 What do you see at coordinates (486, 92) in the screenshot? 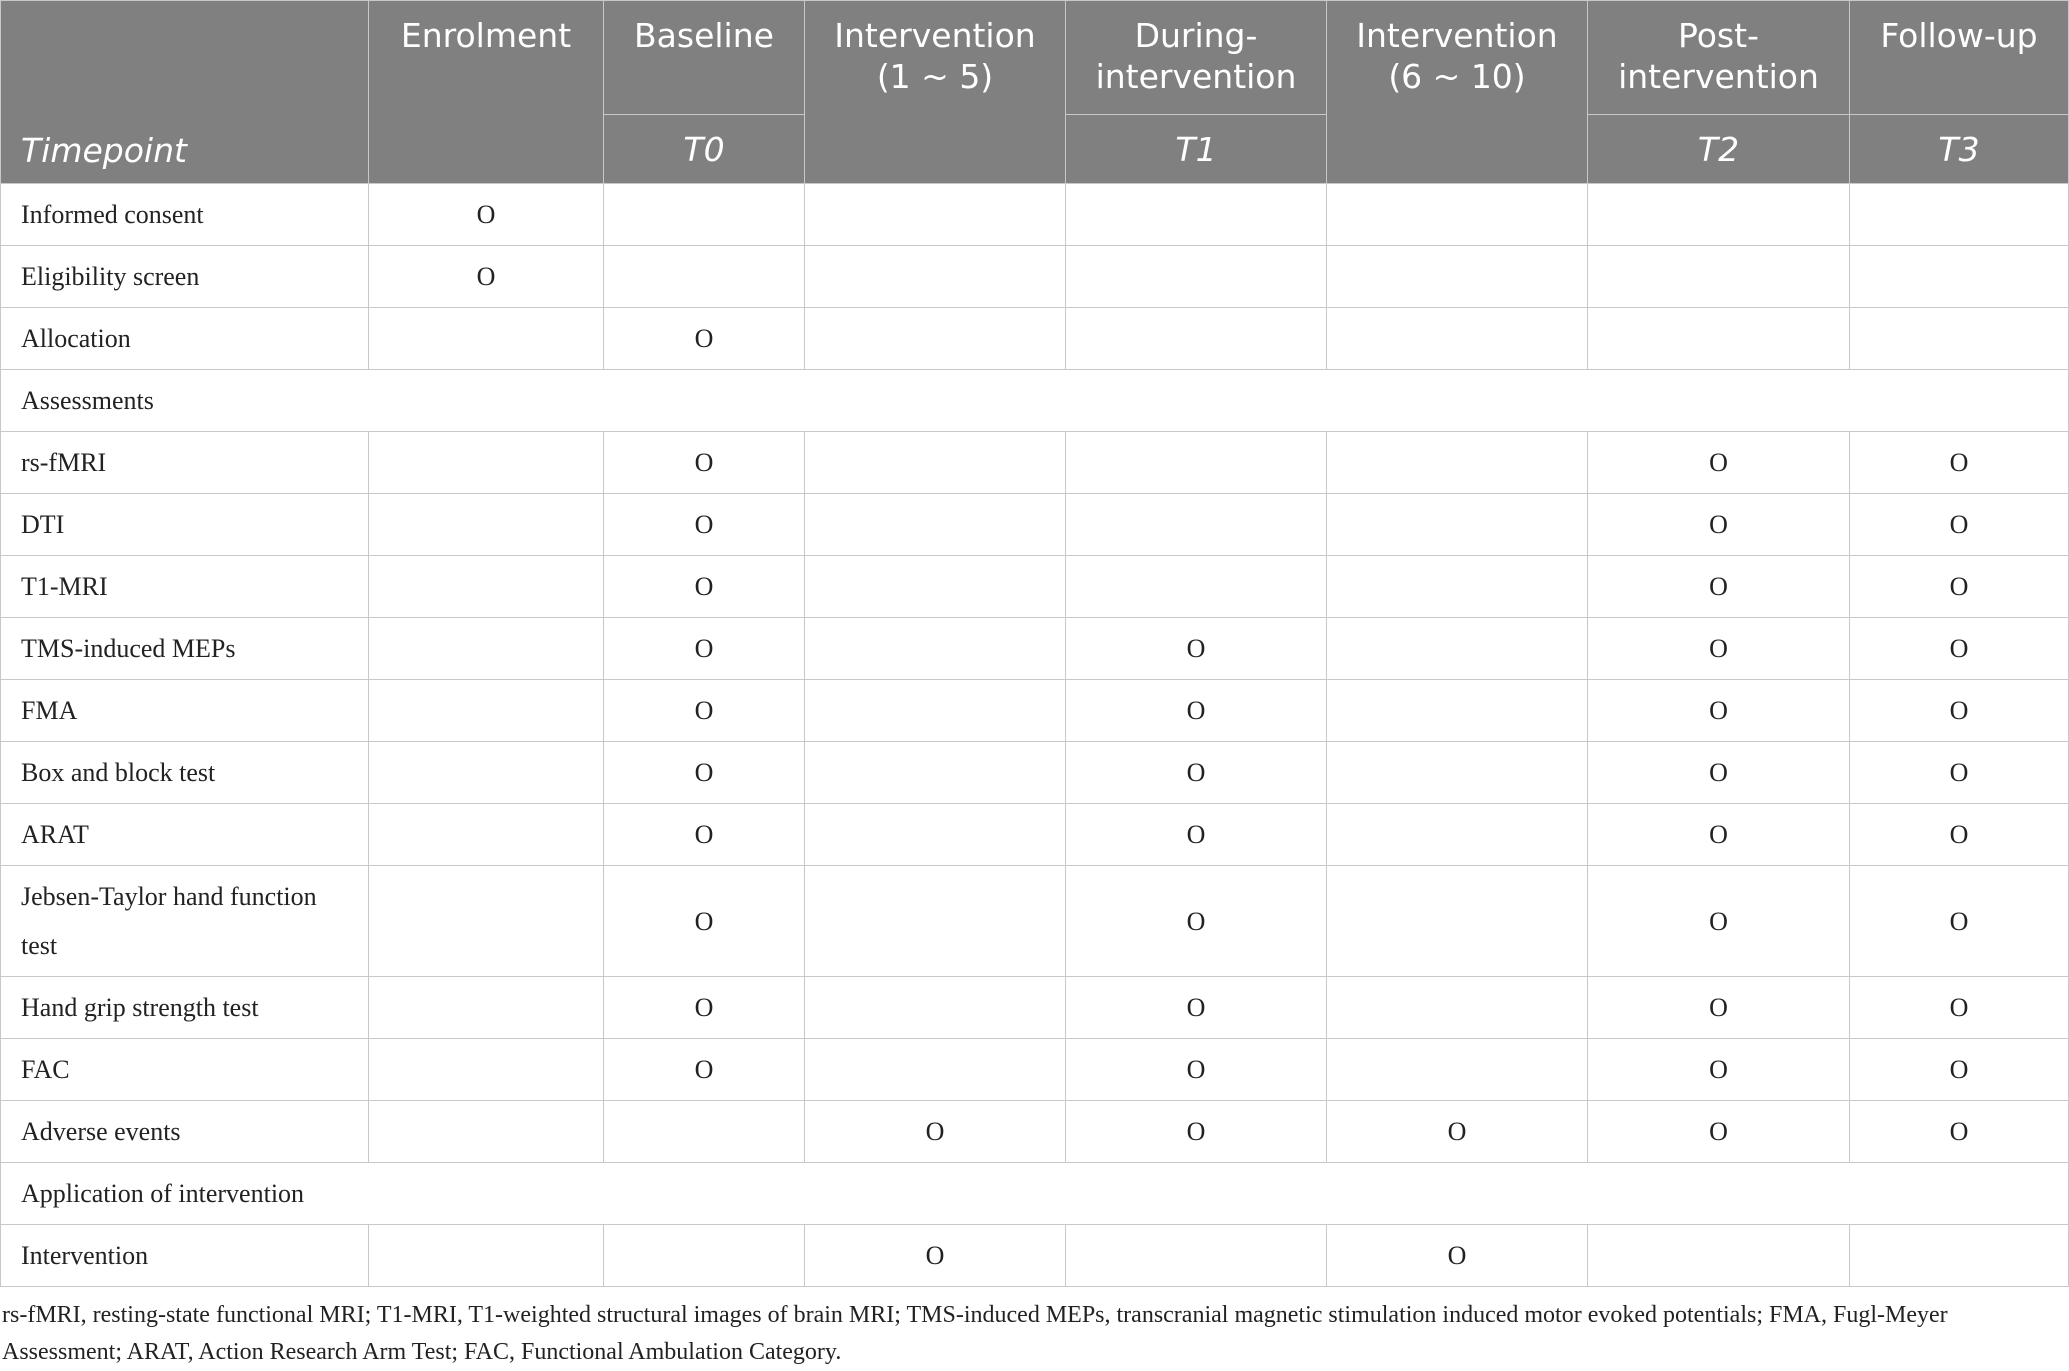
I see `column-header: Enrolment` at bounding box center [486, 92].